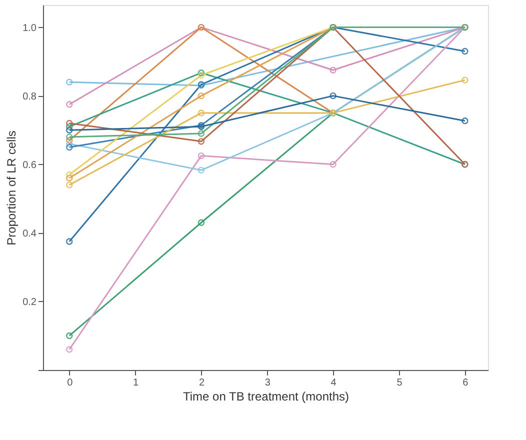  What do you see at coordinates (70, 383) in the screenshot?
I see `x-tick-label: 0` at bounding box center [70, 383].